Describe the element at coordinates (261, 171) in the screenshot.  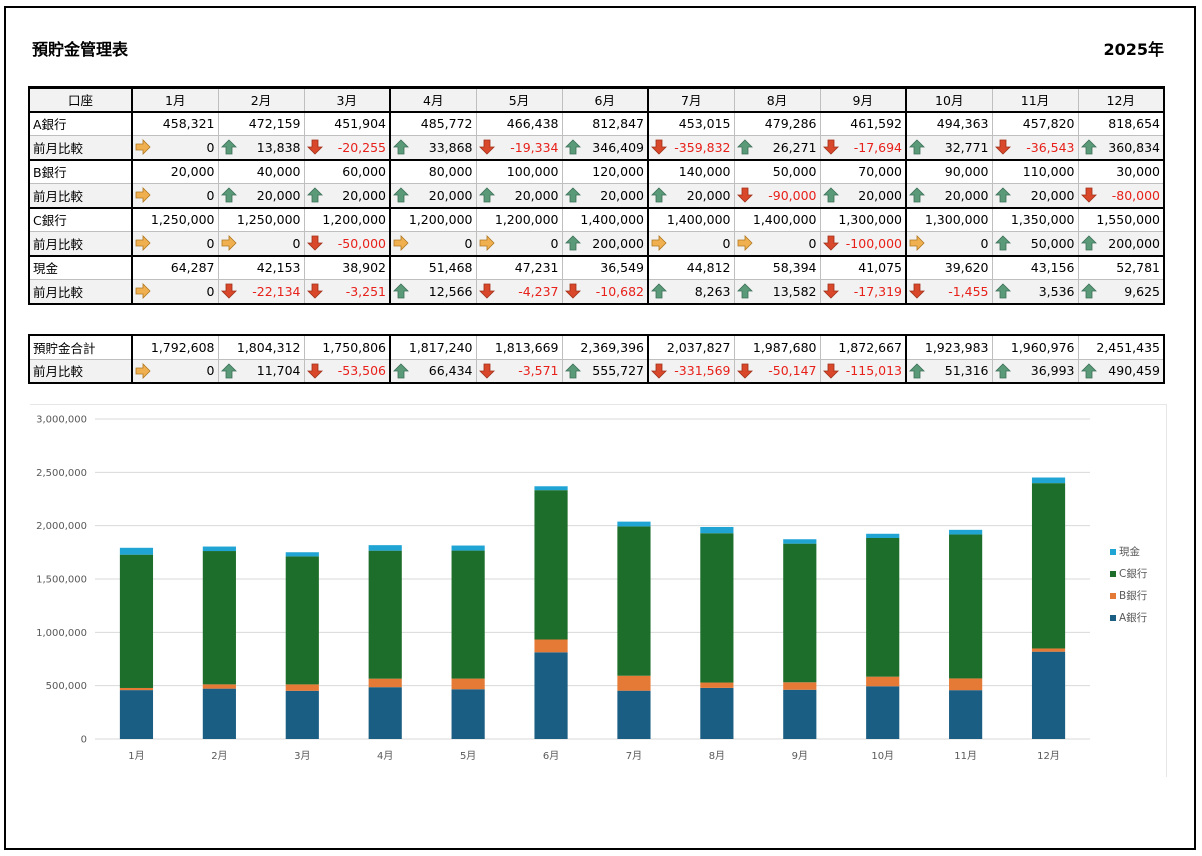
I see `amount-cell: 40,000` at that location.